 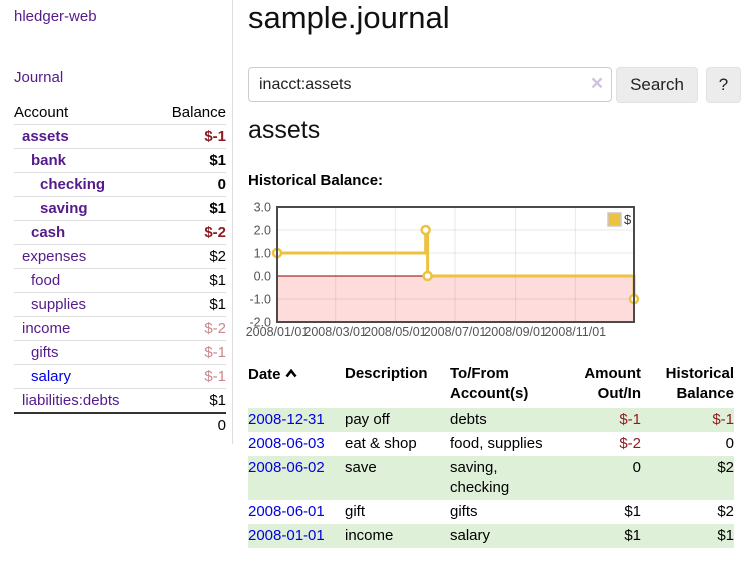 I want to click on account-row: expenses $2, so click(x=120, y=256).